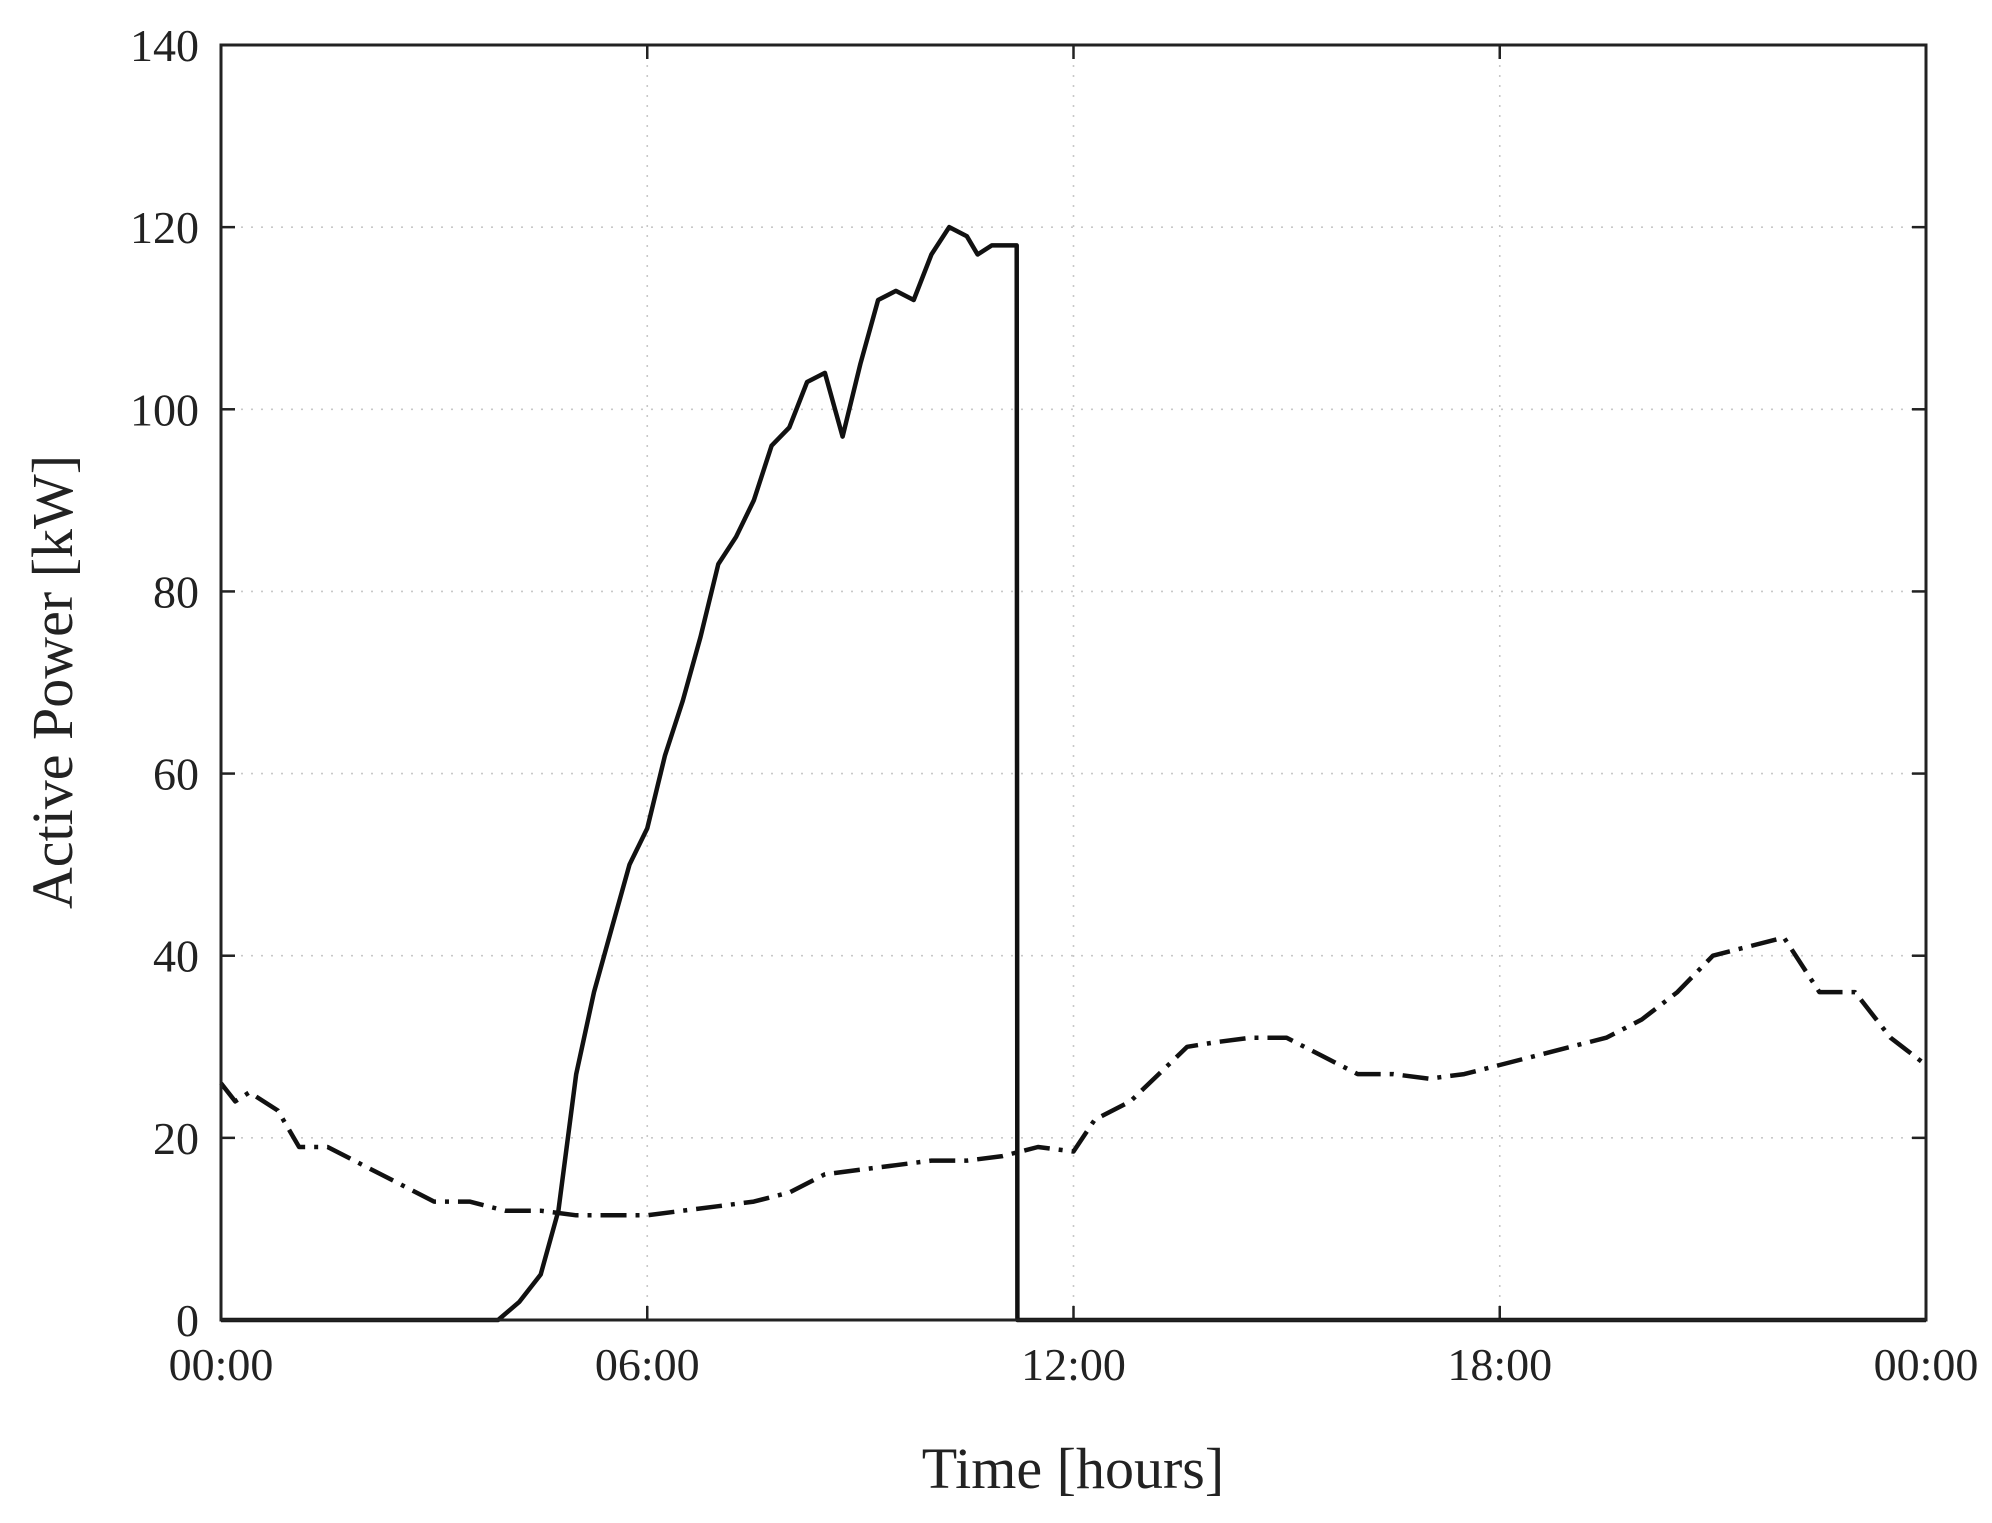  Describe the element at coordinates (176, 591) in the screenshot. I see `y-tick-label: 80` at that location.